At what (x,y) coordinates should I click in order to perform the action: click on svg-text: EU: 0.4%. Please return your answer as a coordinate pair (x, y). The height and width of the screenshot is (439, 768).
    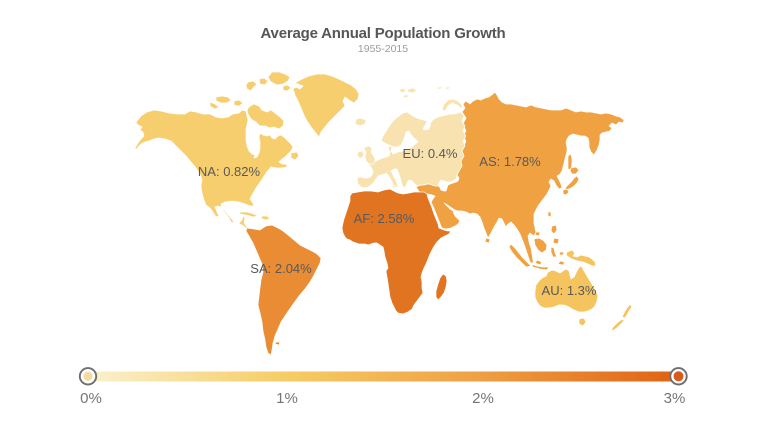
    Looking at the image, I should click on (430, 153).